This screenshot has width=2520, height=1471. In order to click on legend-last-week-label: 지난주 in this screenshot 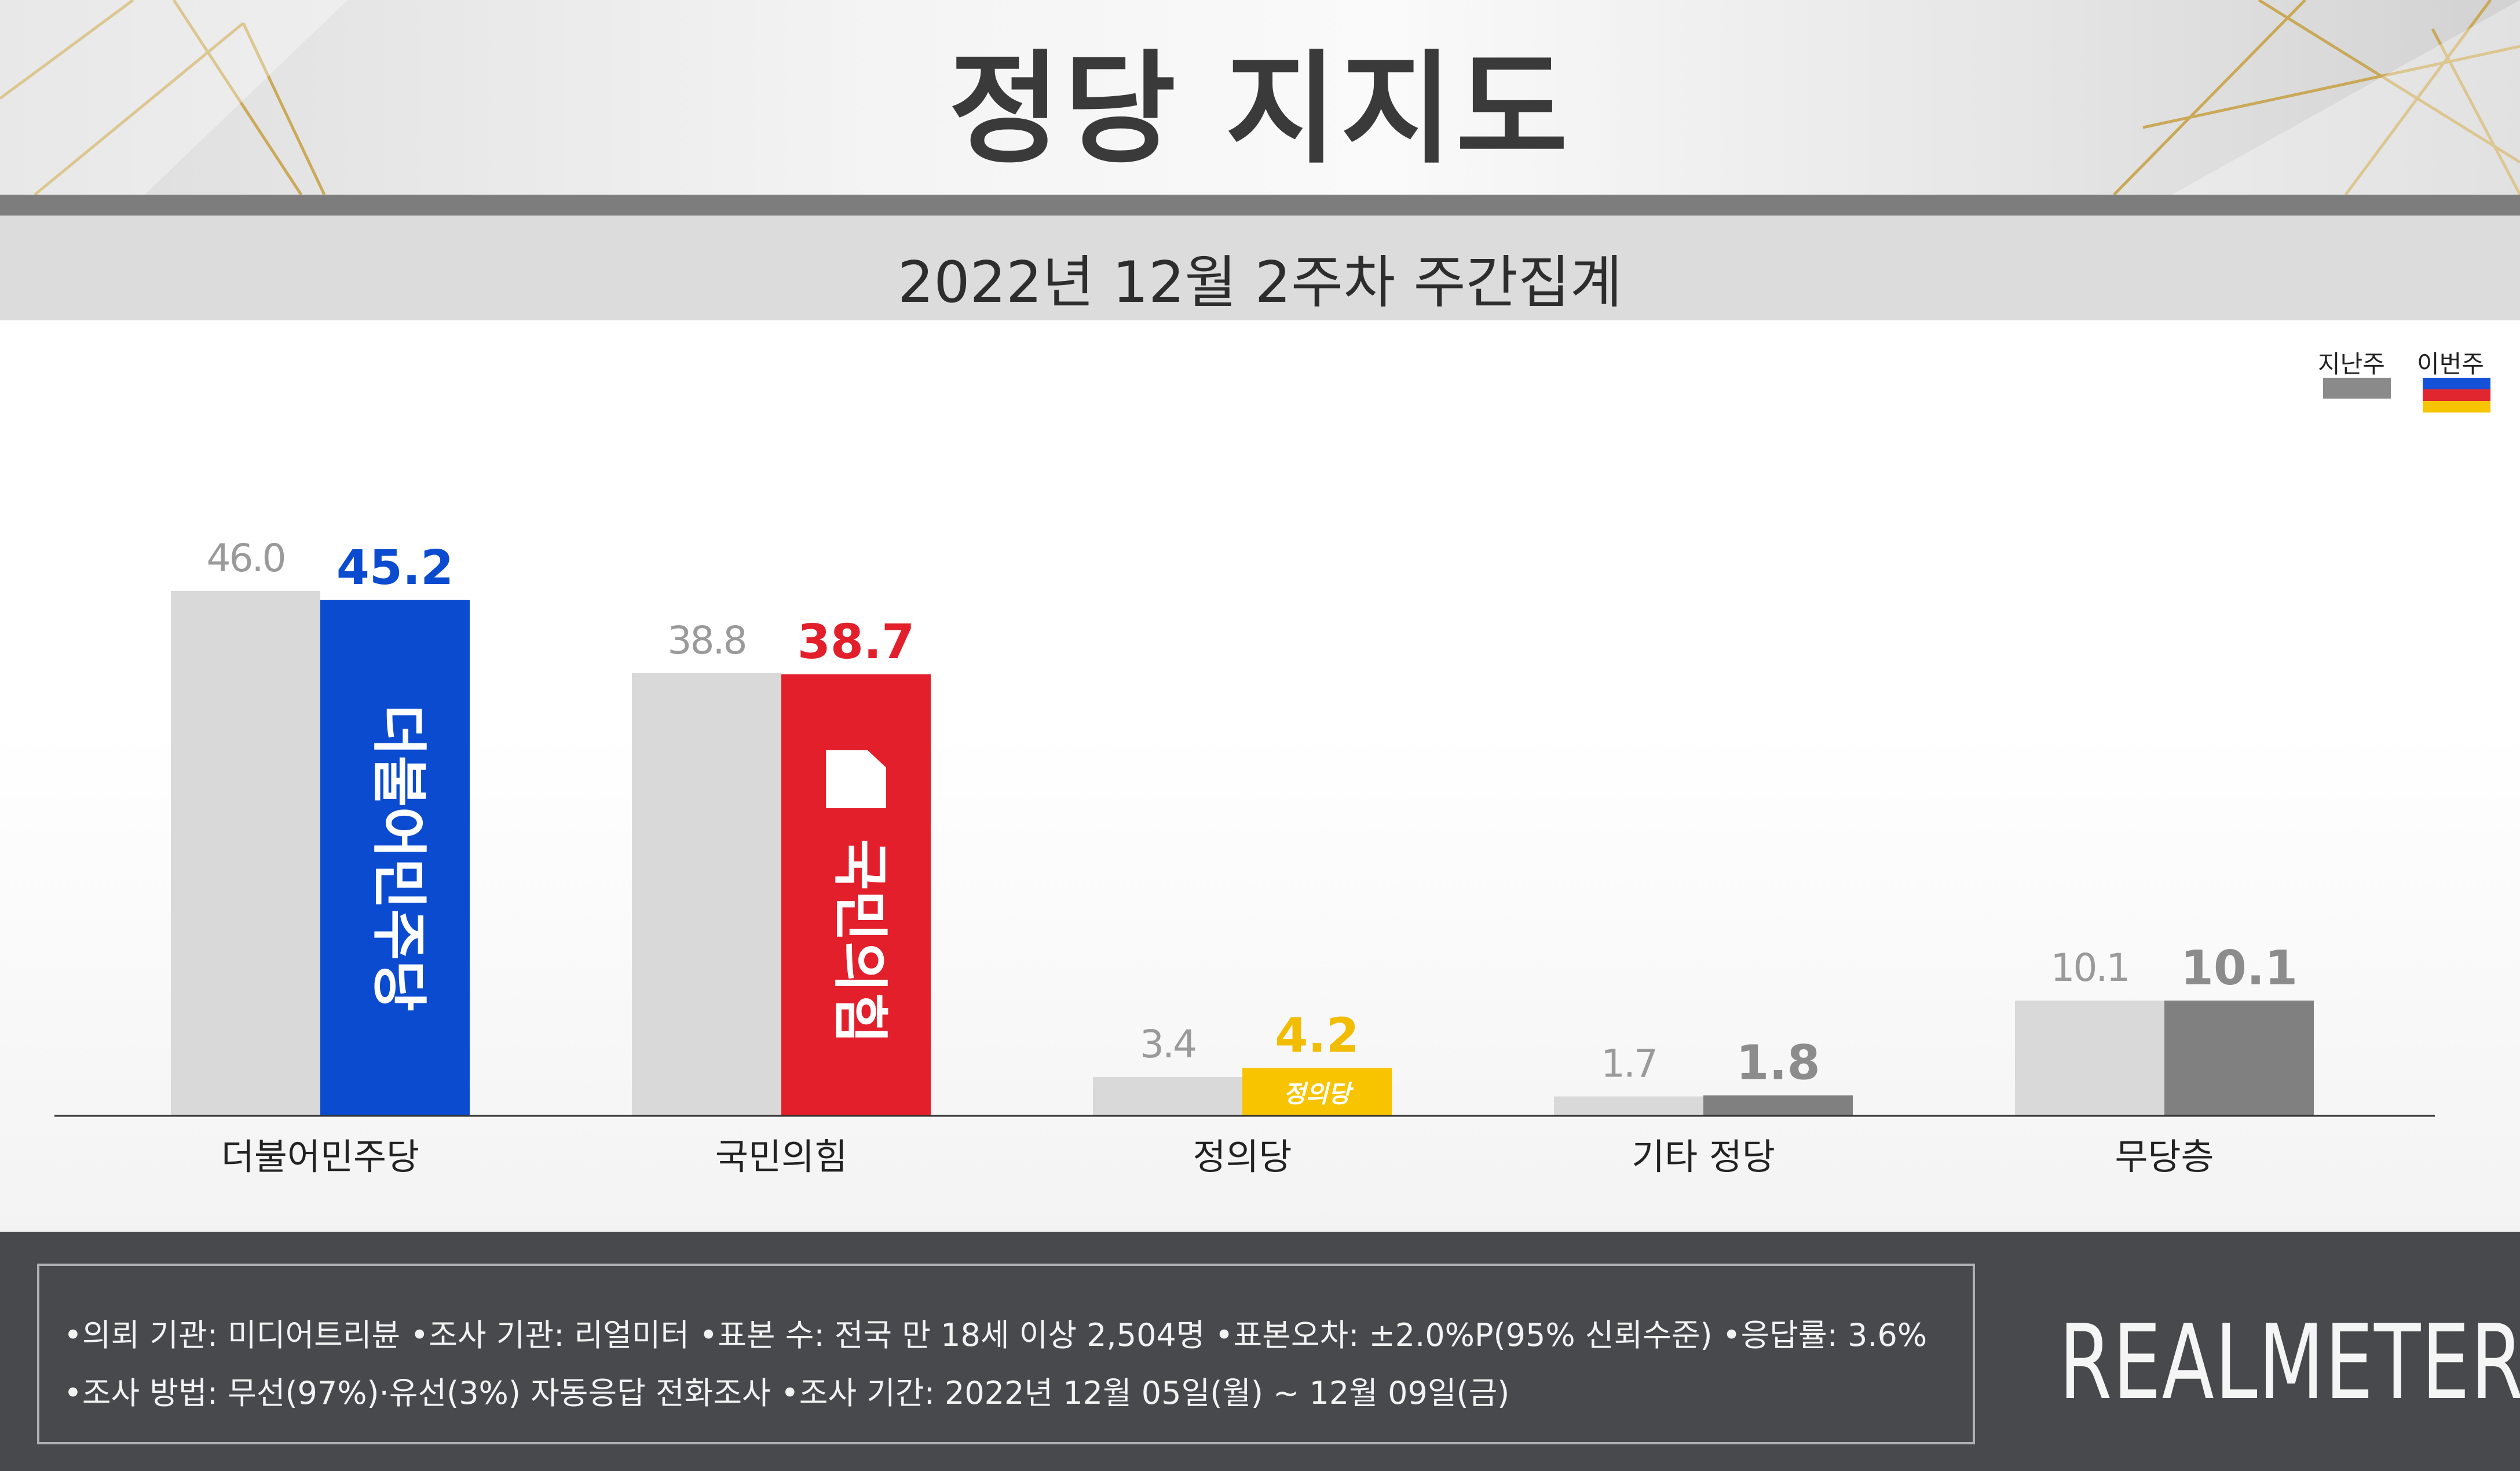, I will do `click(2351, 364)`.